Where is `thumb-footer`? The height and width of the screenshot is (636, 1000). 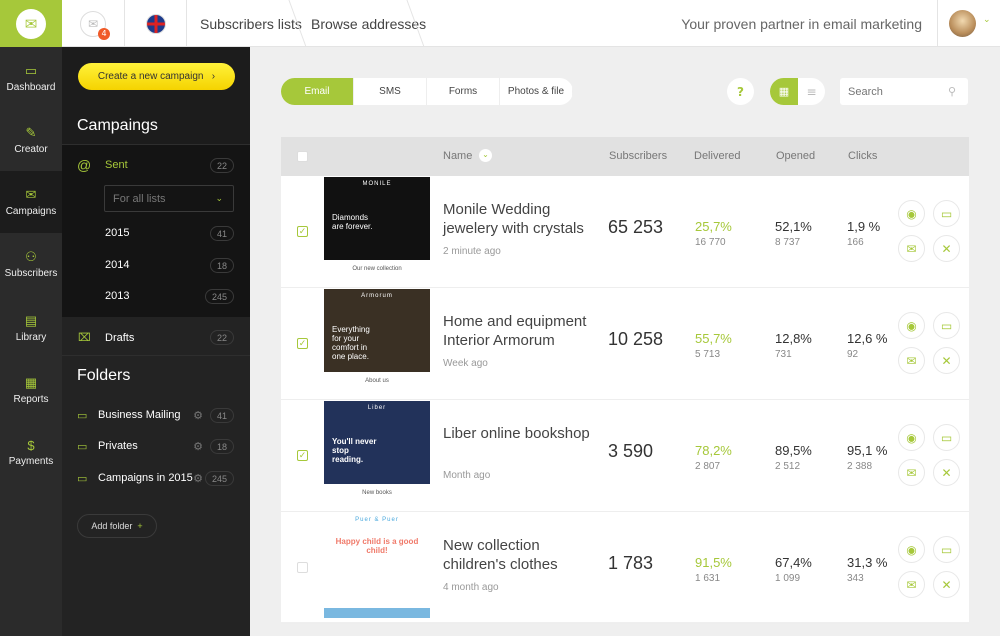
thumb-footer is located at coordinates (377, 613).